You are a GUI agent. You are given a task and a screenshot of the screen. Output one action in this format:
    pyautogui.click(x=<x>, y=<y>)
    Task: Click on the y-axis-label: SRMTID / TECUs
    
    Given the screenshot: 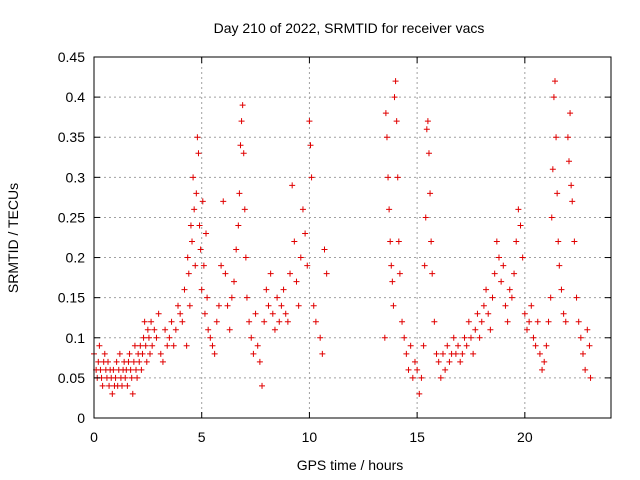 What is the action you would take?
    pyautogui.click(x=13, y=238)
    